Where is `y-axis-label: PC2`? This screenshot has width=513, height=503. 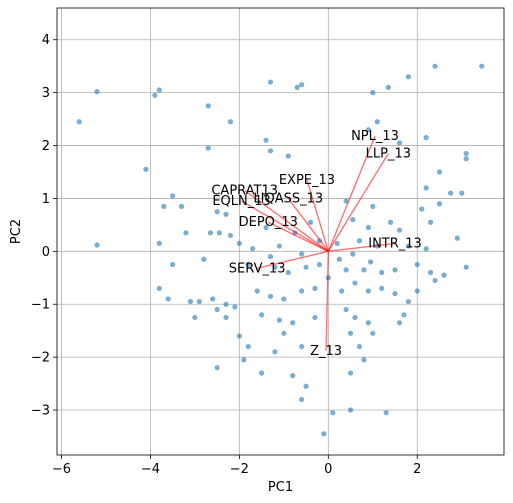 y-axis-label: PC2 is located at coordinates (16, 231).